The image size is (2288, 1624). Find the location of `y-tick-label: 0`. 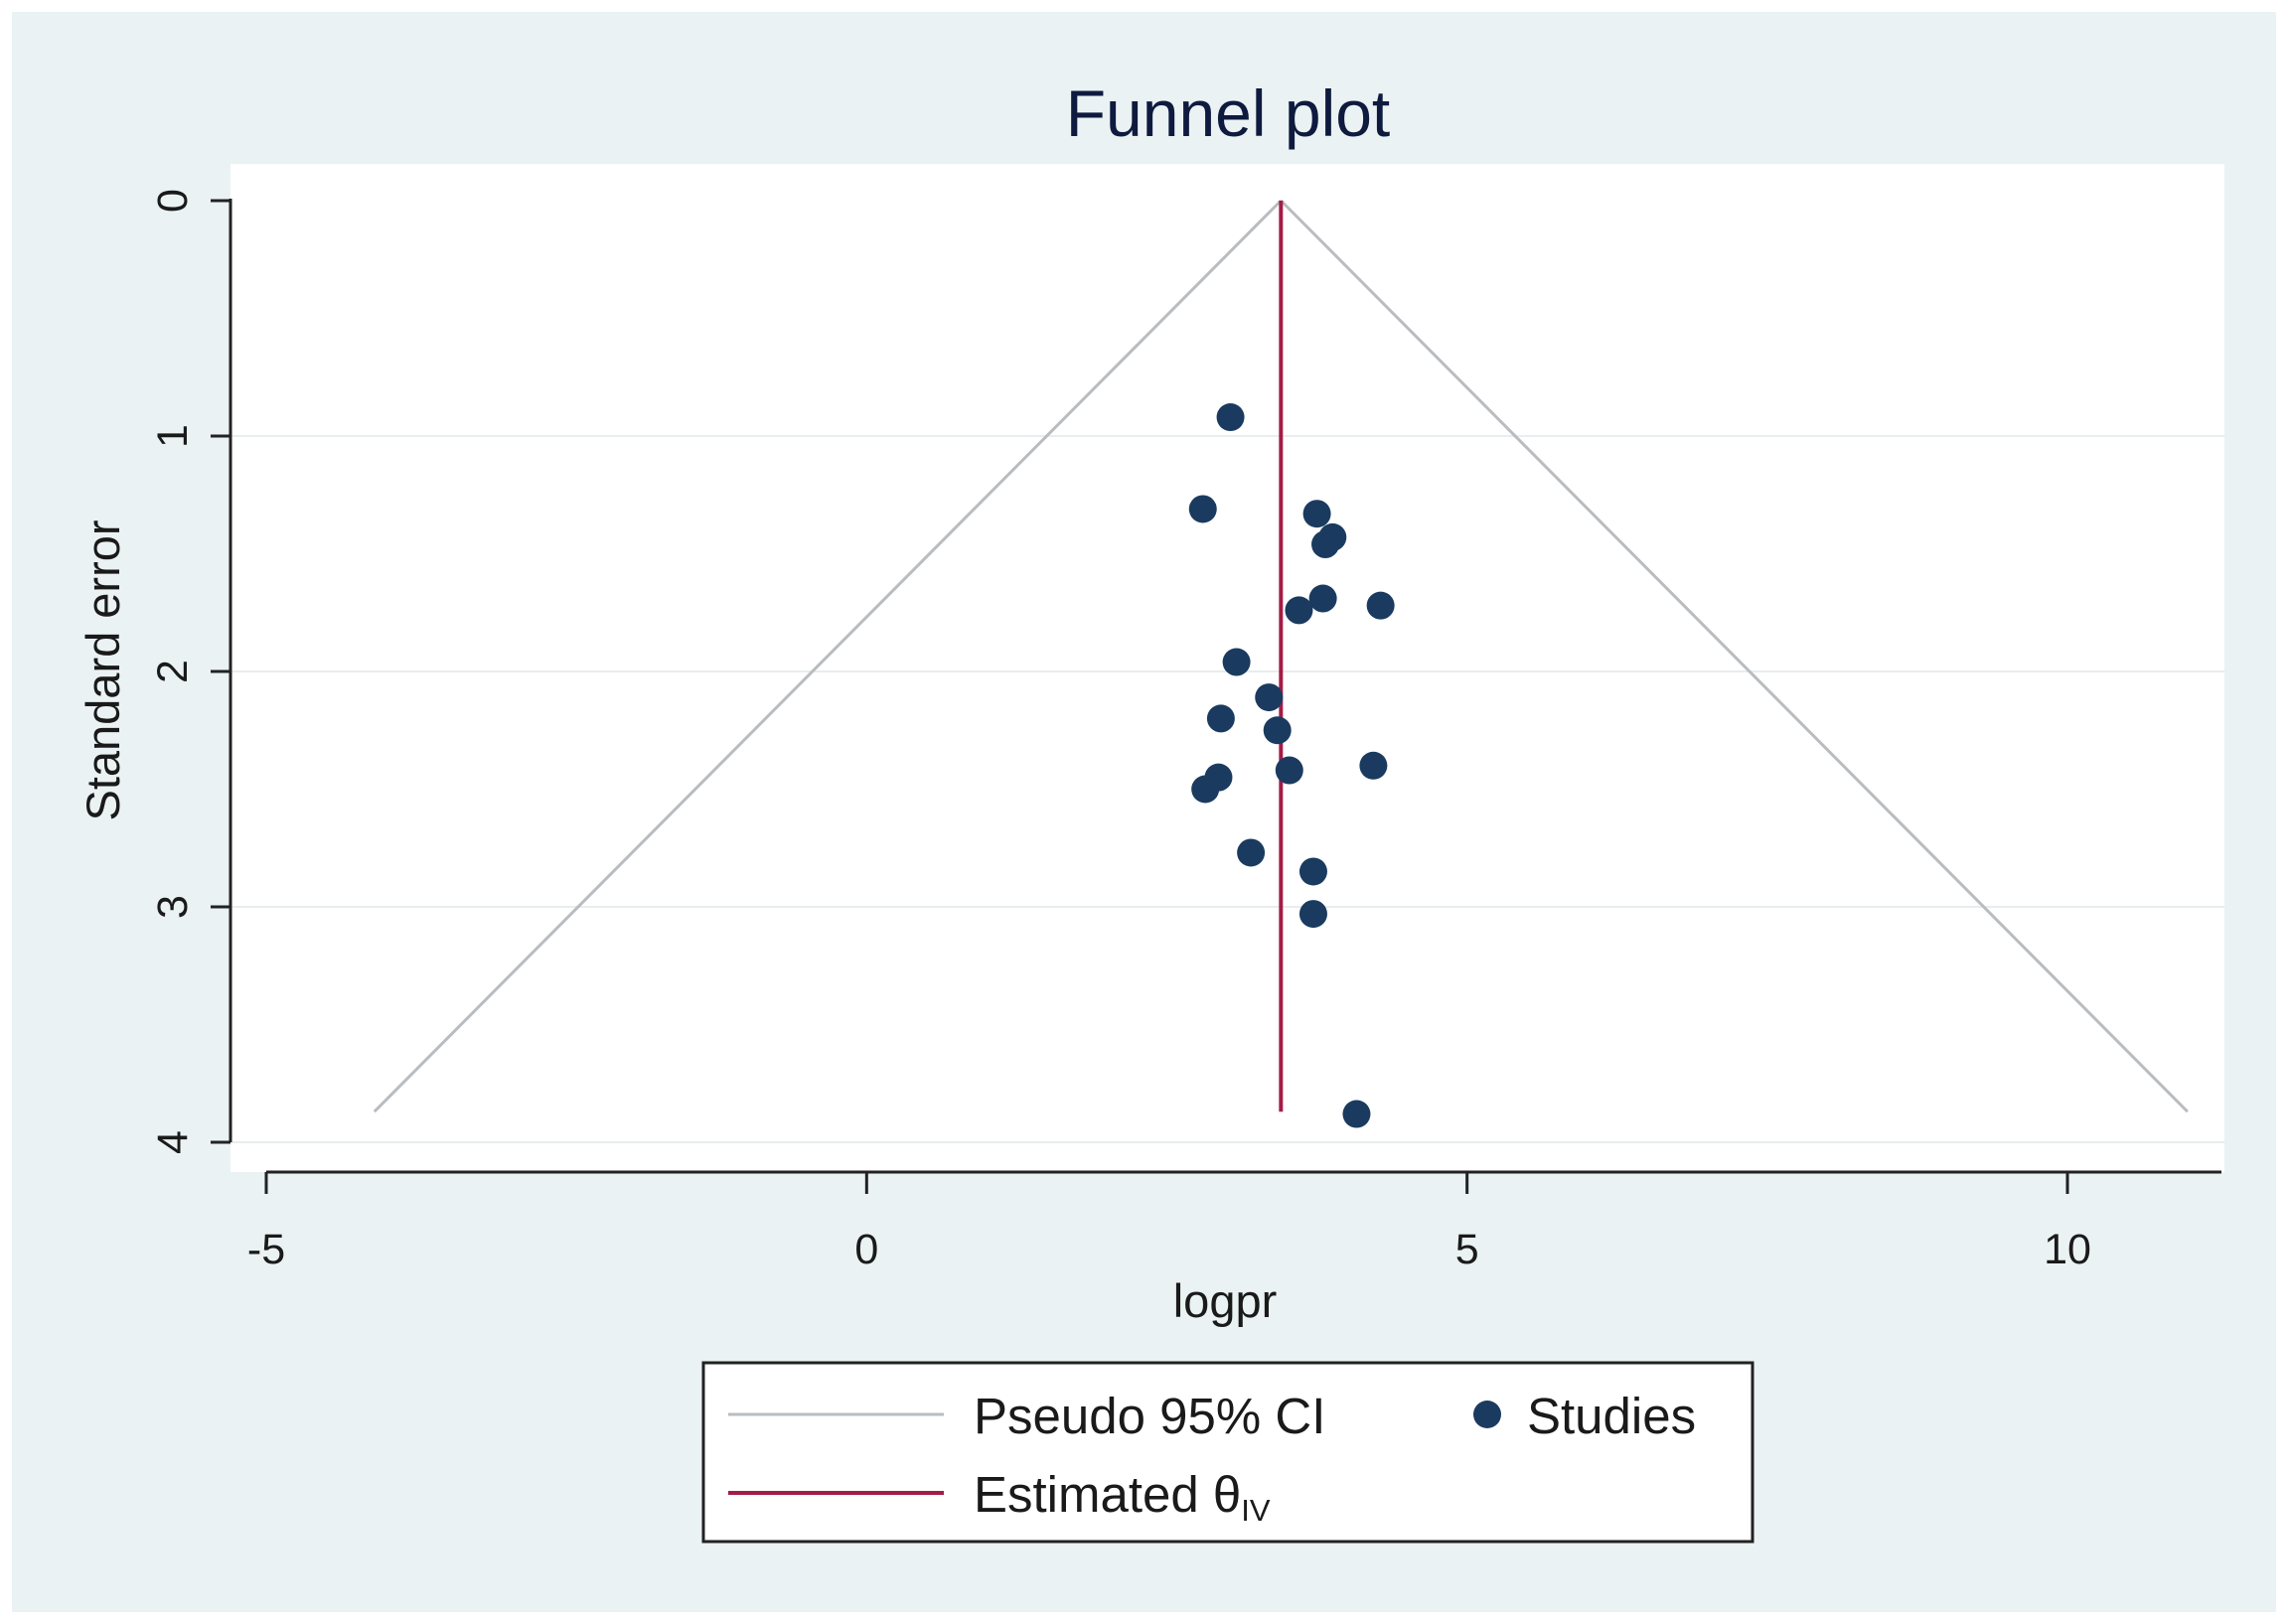

y-tick-label: 0 is located at coordinates (173, 201).